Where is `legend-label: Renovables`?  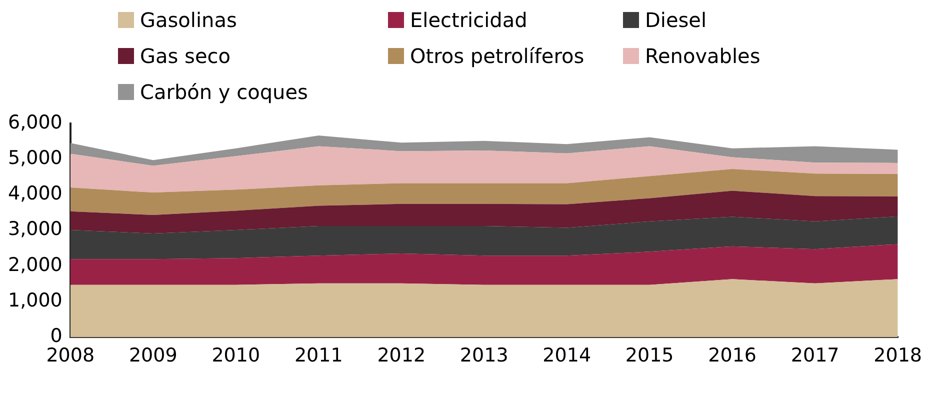
legend-label: Renovables is located at coordinates (702, 56).